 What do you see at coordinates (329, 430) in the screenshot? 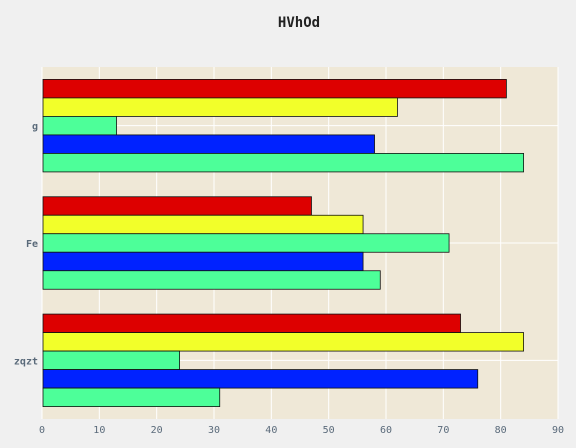
I see `x-tick-label-5: 50` at bounding box center [329, 430].